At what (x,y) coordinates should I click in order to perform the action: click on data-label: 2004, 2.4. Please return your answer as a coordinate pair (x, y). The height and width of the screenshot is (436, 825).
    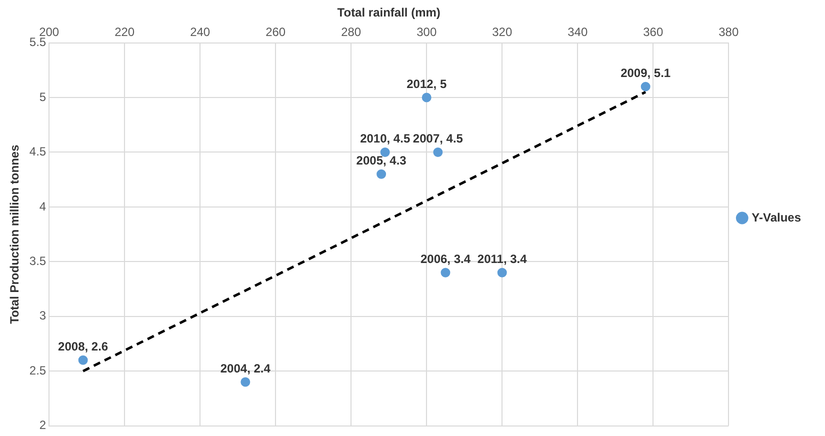
    Looking at the image, I should click on (245, 368).